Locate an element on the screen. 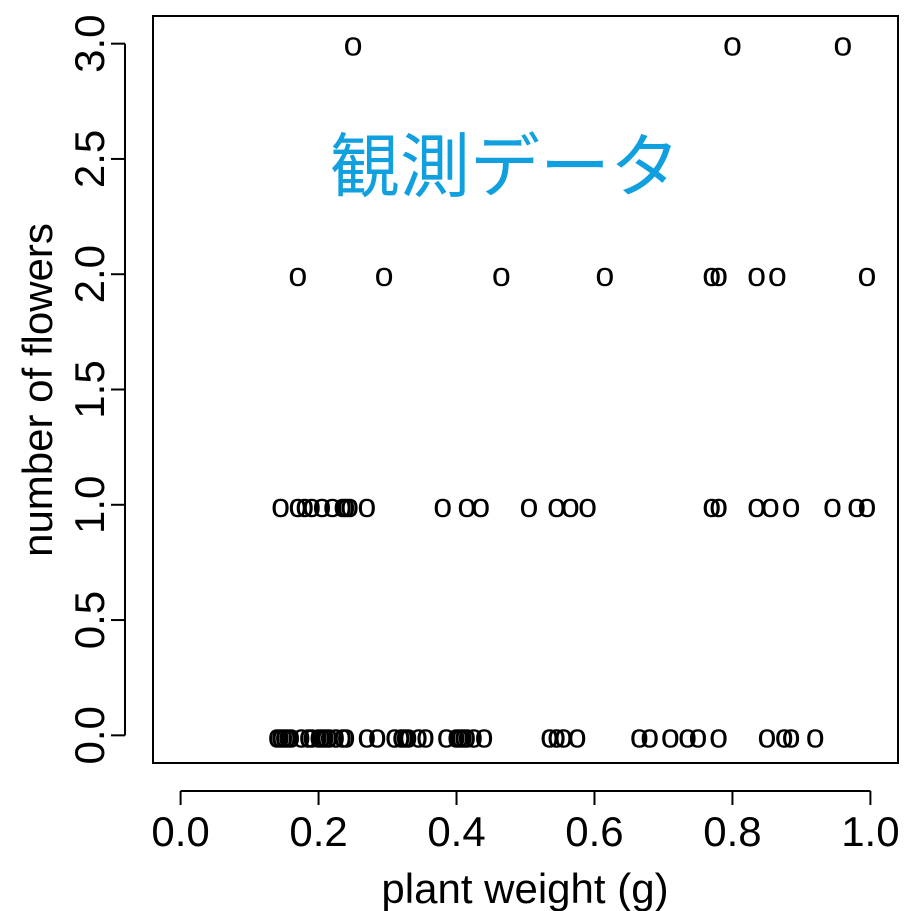 The width and height of the screenshot is (907, 911). y-tick-label: 1.0 is located at coordinates (89, 505).